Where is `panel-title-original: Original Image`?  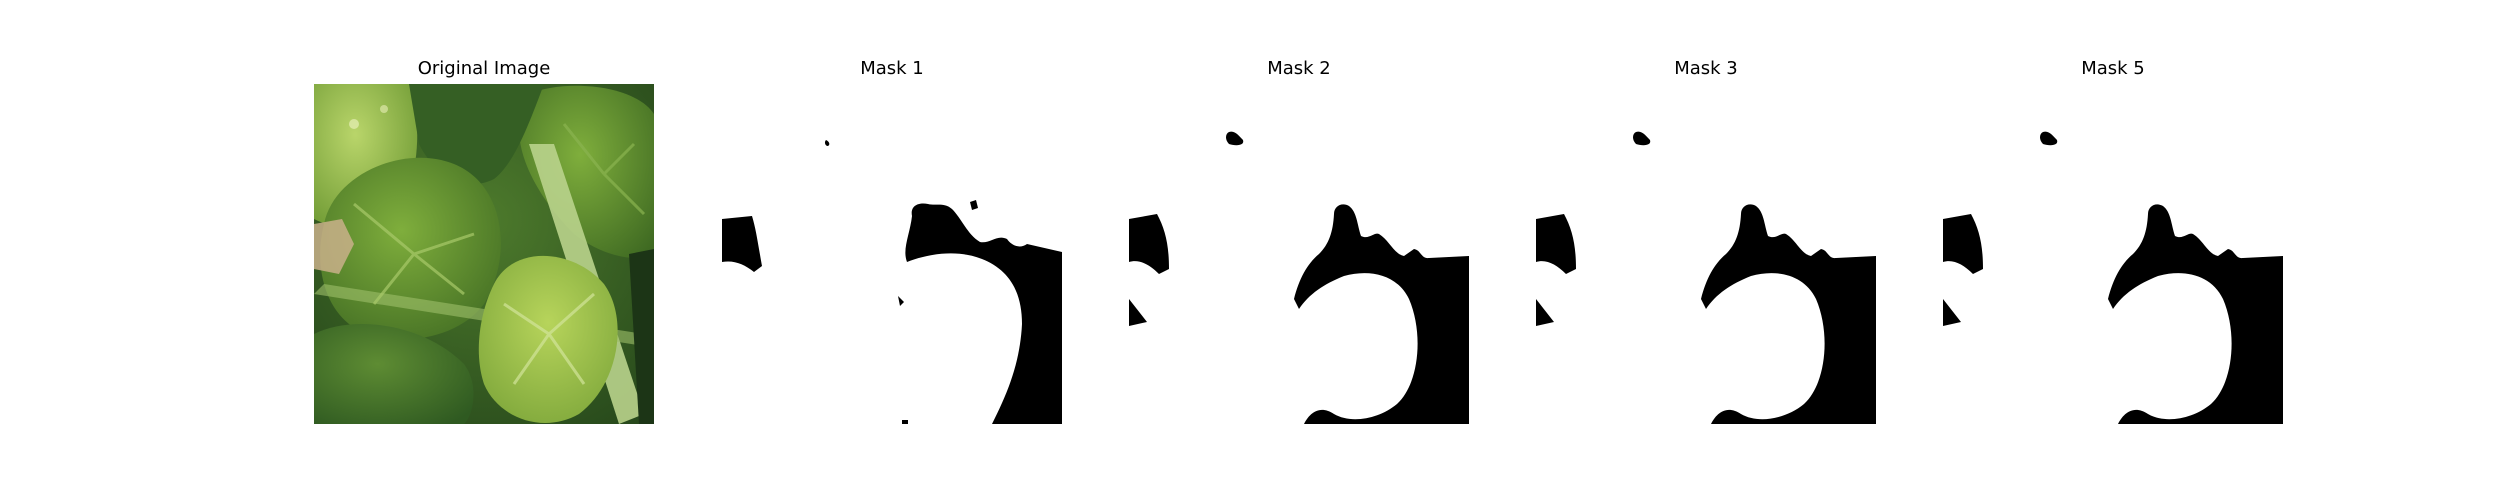 panel-title-original: Original Image is located at coordinates (484, 68).